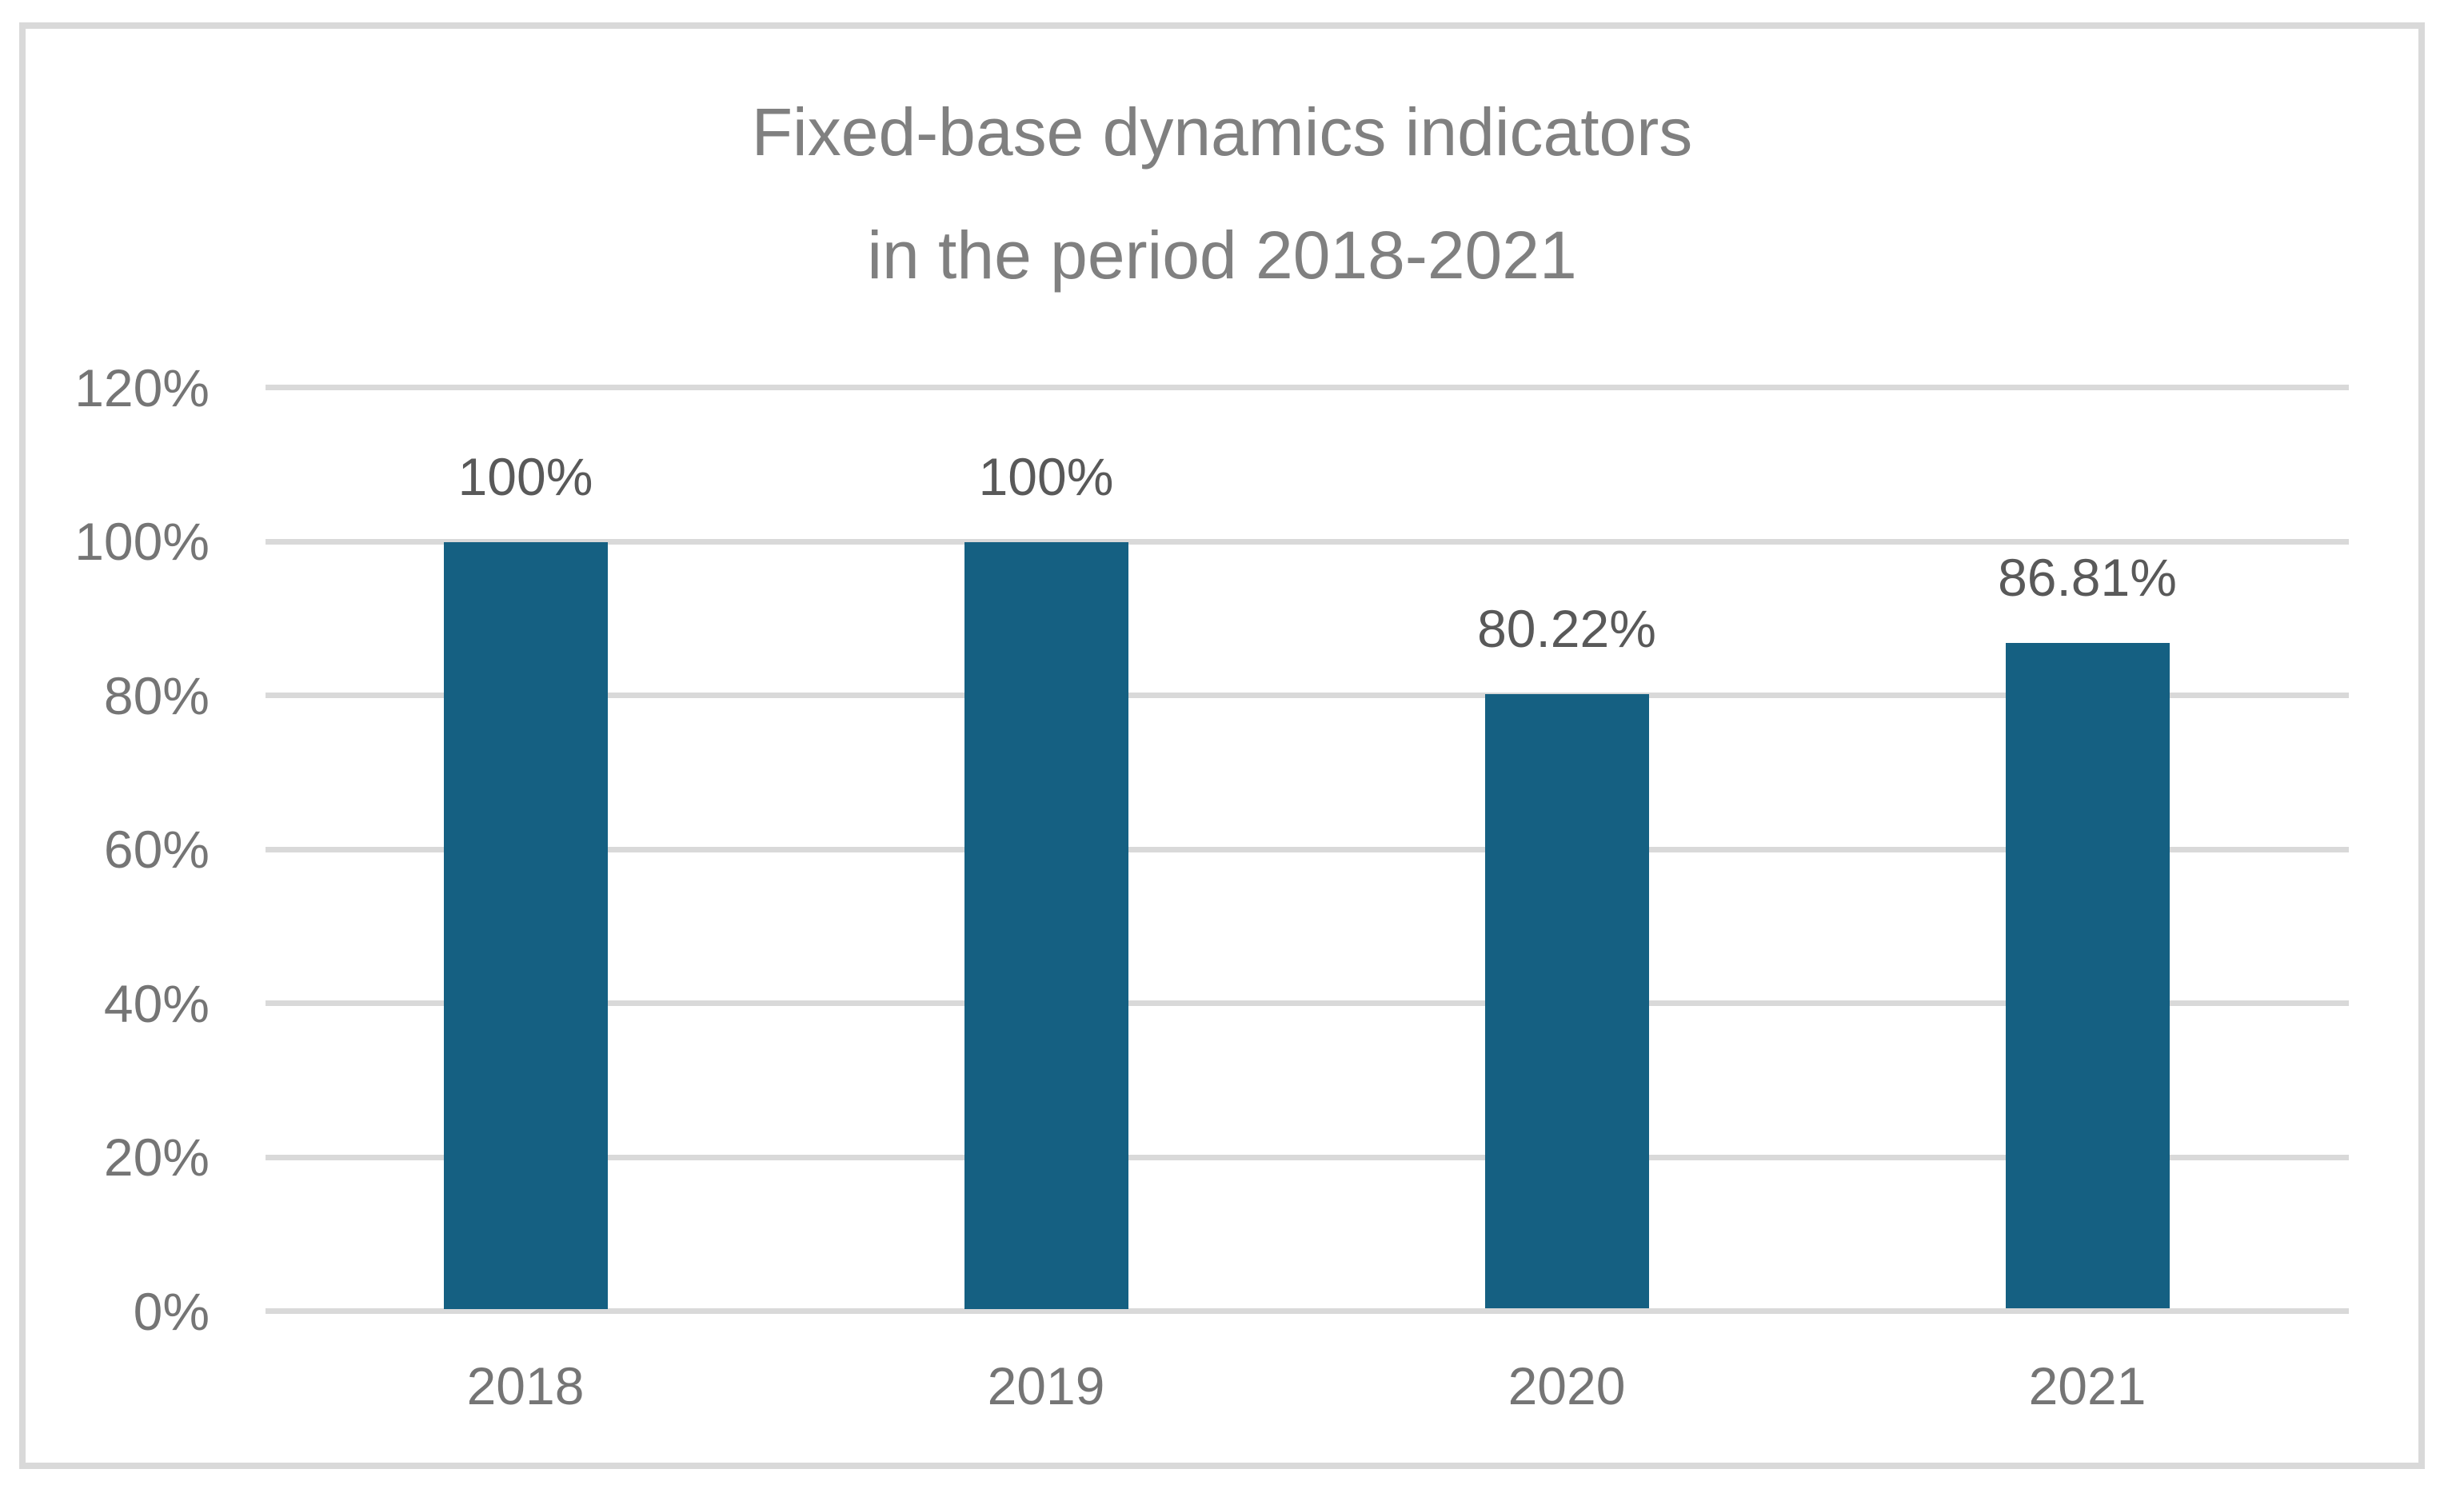 The width and height of the screenshot is (2464, 1501). Describe the element at coordinates (142, 387) in the screenshot. I see `y-axis-tick-label: 120%` at that location.